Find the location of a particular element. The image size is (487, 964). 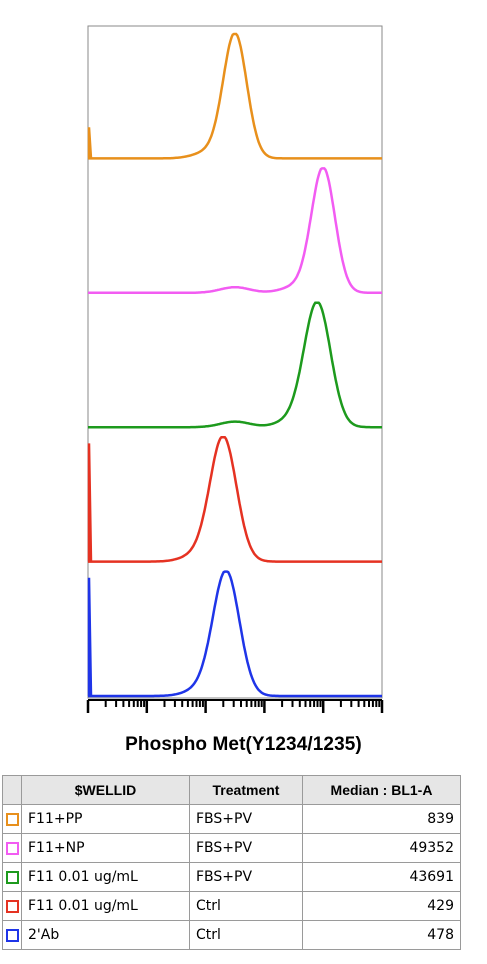

median-cell: 49352 is located at coordinates (381, 848).